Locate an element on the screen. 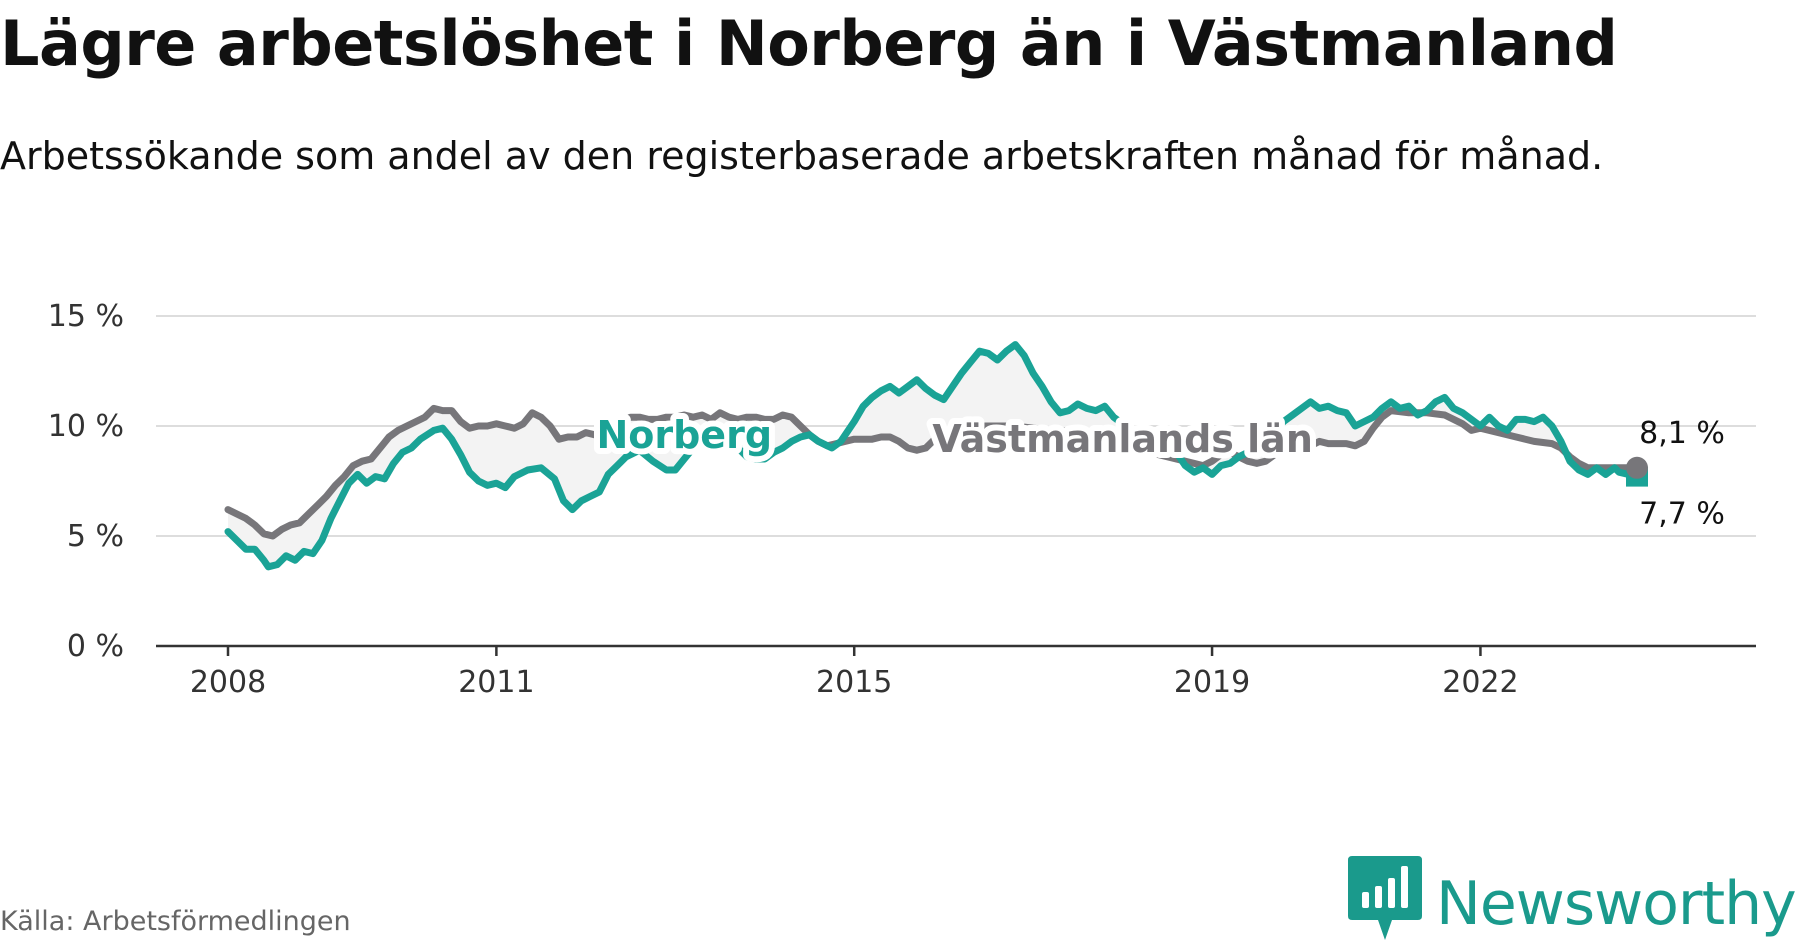  series-label-halo: Norberg is located at coordinates (684, 435).